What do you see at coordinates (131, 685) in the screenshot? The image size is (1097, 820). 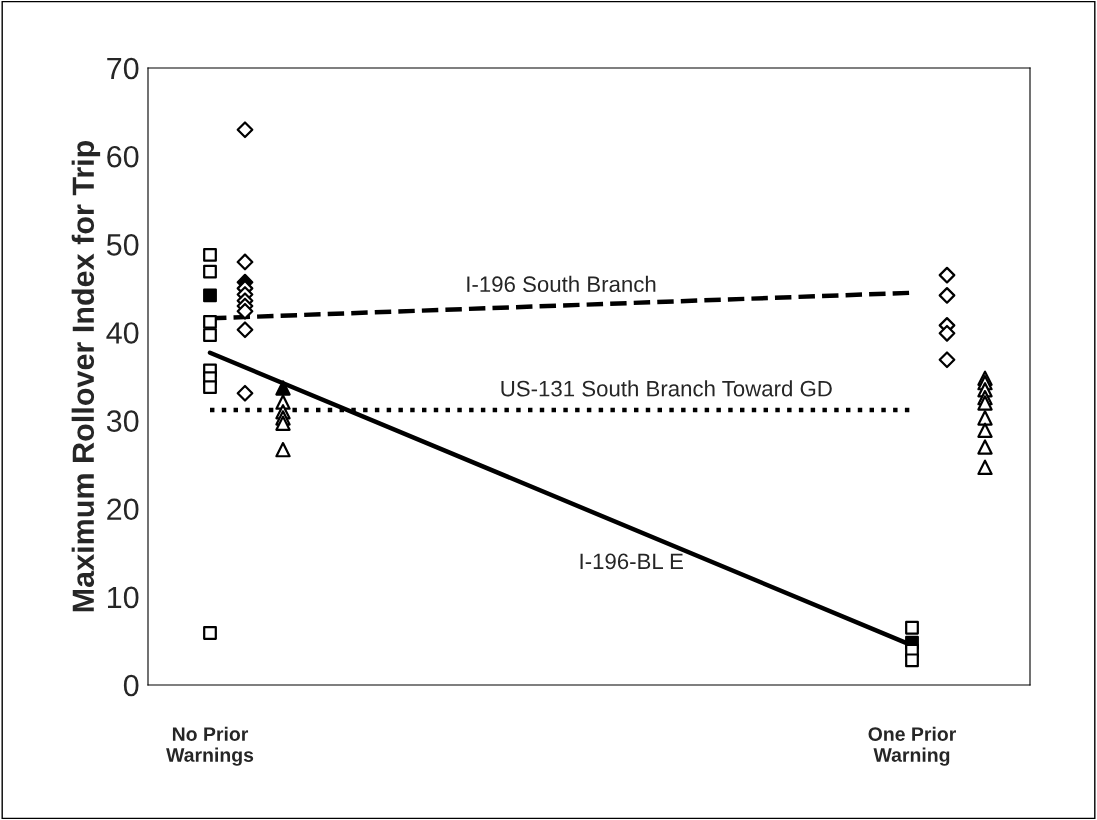 I see `y-tick-label: 0` at bounding box center [131, 685].